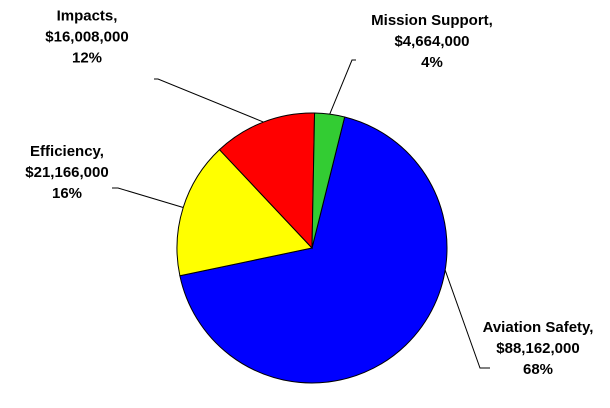 The image size is (610, 408). I want to click on slice-percent-label-environmental-impacts: 12%, so click(87, 58).